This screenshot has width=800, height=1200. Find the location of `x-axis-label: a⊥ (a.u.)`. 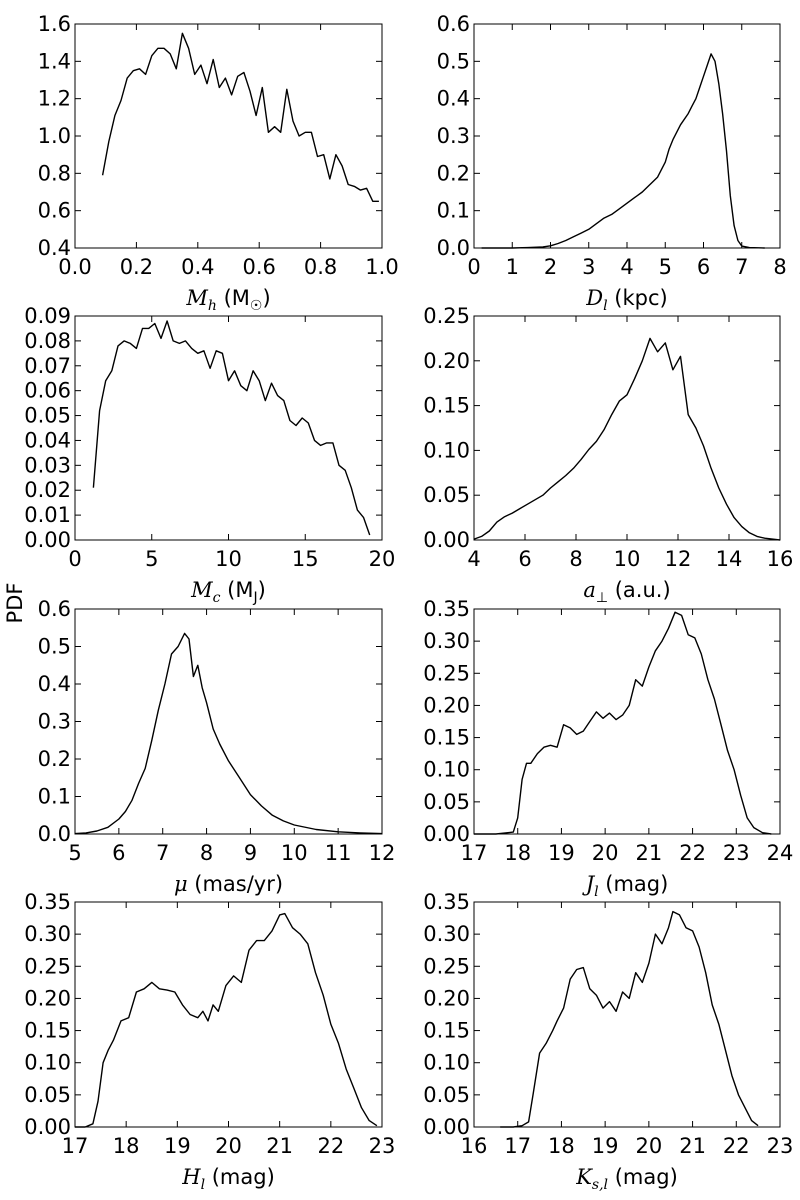

x-axis-label: a⊥ (a.u.) is located at coordinates (626, 592).